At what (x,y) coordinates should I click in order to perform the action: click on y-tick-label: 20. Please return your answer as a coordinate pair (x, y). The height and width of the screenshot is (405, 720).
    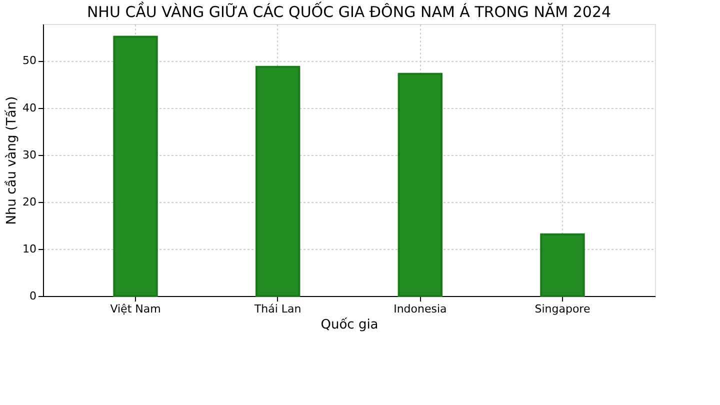
    Looking at the image, I should click on (29, 201).